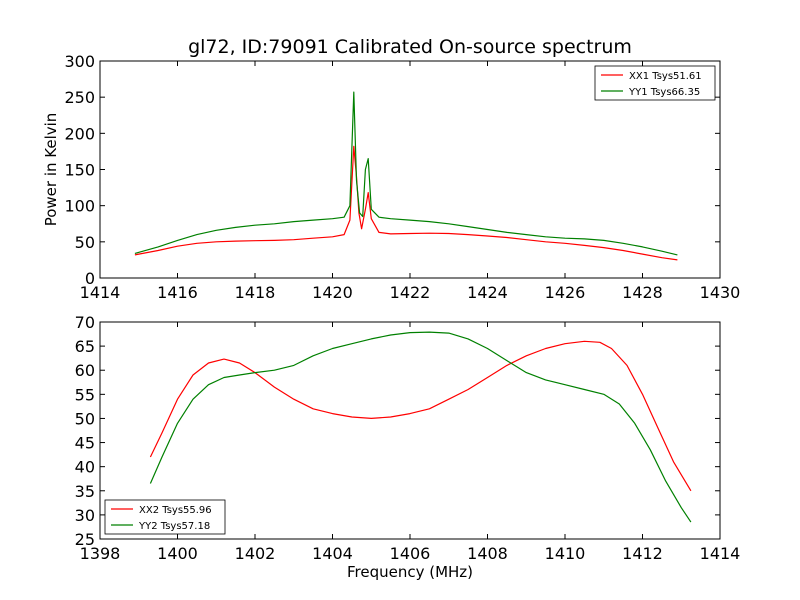  I want to click on legend-entry: YY1 Tsys66.35, so click(664, 92).